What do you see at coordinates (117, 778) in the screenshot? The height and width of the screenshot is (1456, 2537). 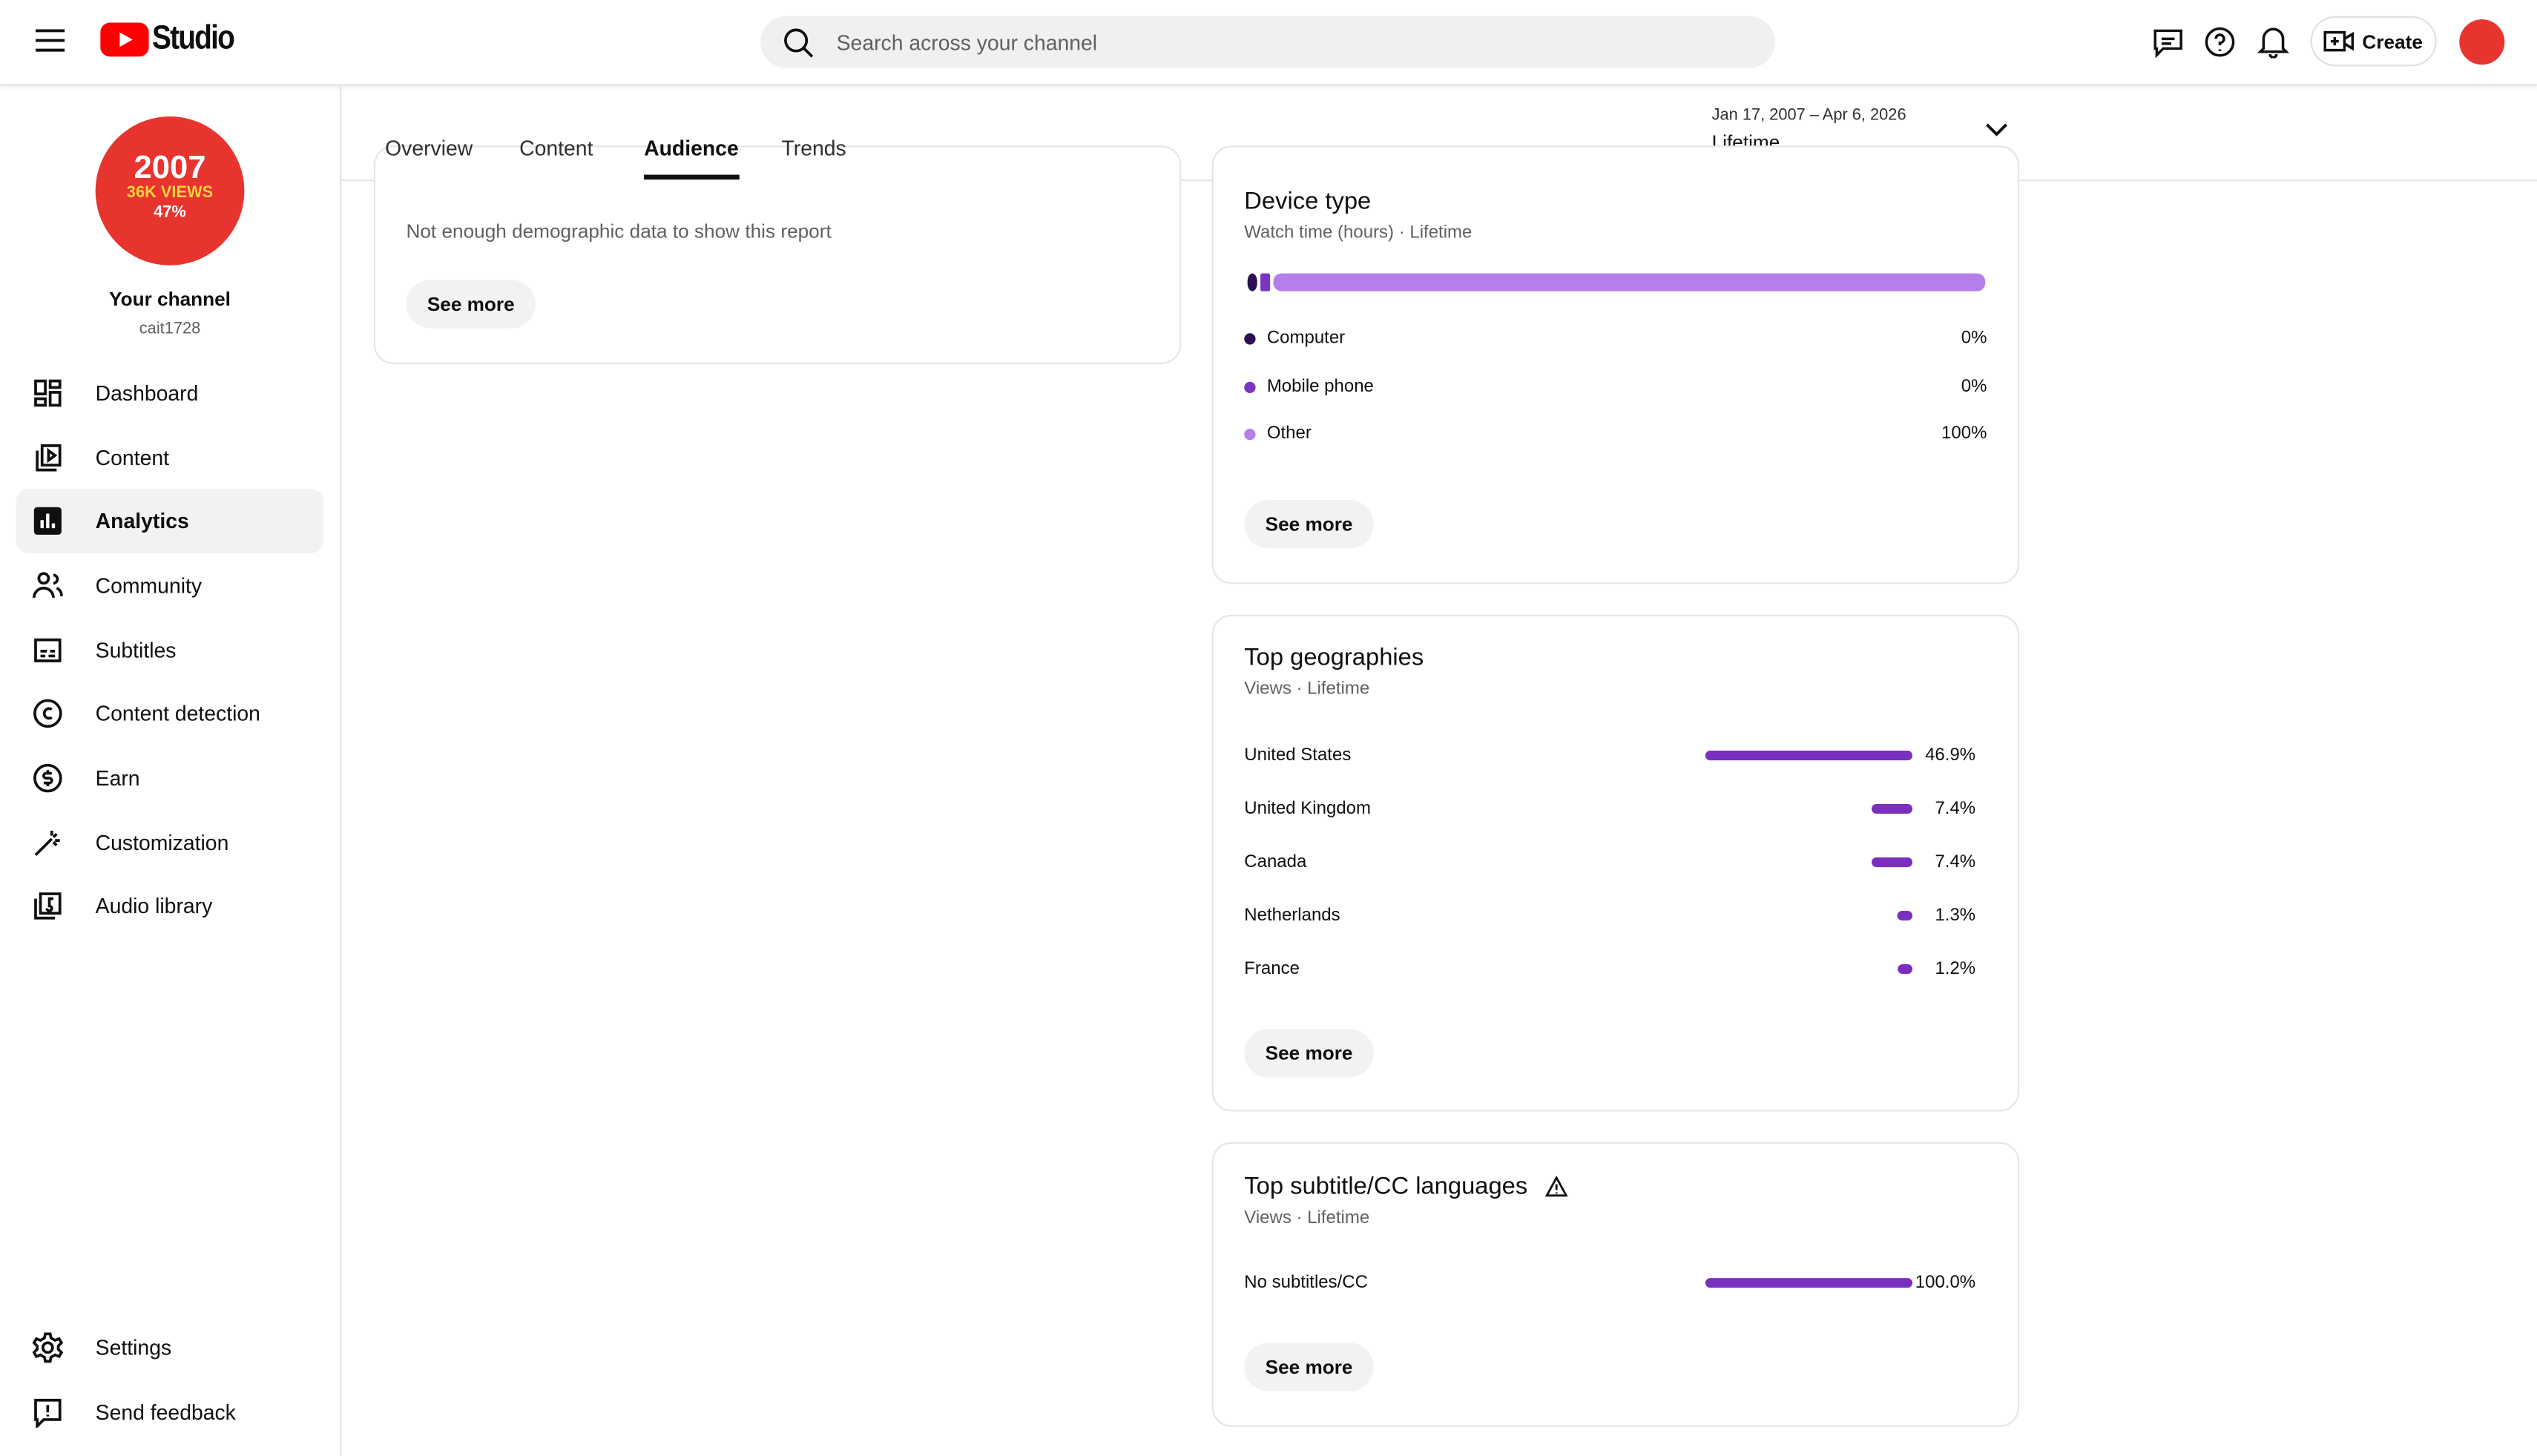 I see `nav-item: Earn` at bounding box center [117, 778].